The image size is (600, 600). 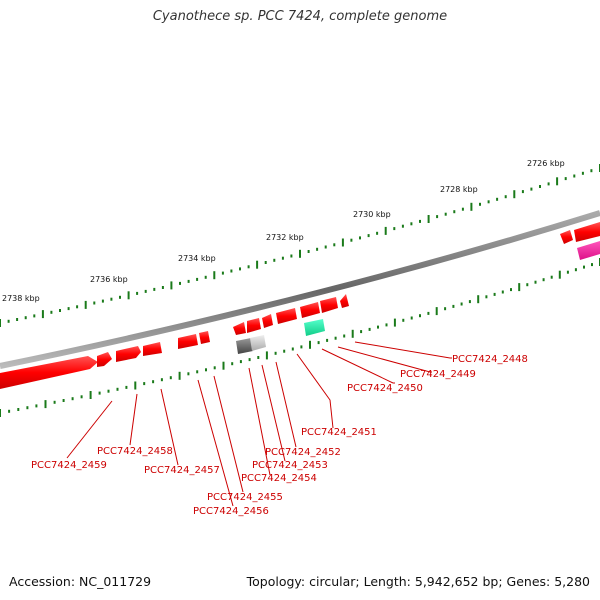 What do you see at coordinates (438, 374) in the screenshot?
I see `gene-label: PCC7424_2449` at bounding box center [438, 374].